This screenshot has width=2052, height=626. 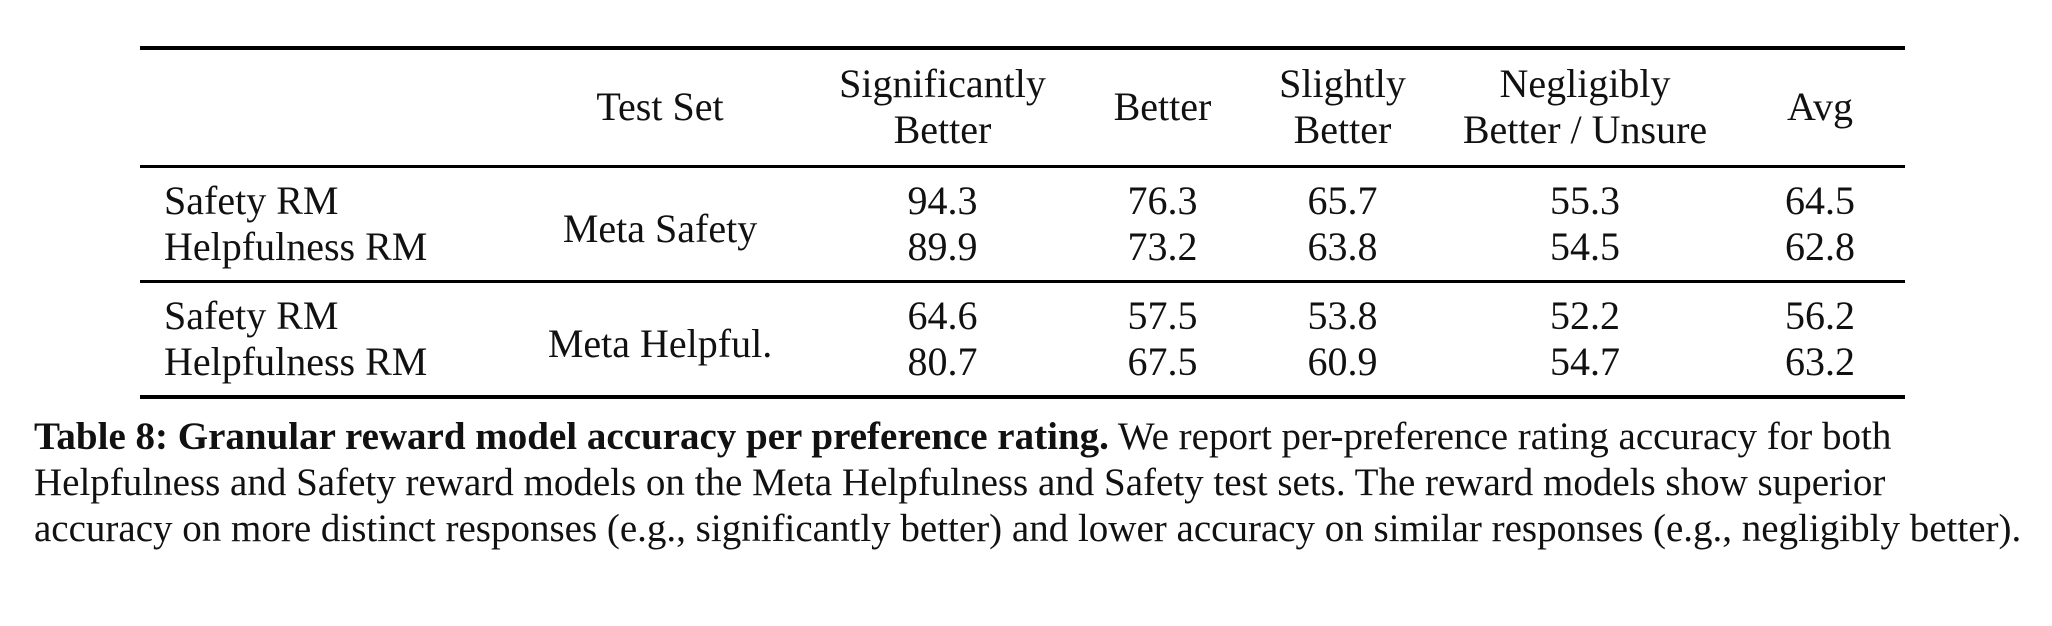 What do you see at coordinates (942, 361) in the screenshot?
I see `cell-significantly-better: 80.7` at bounding box center [942, 361].